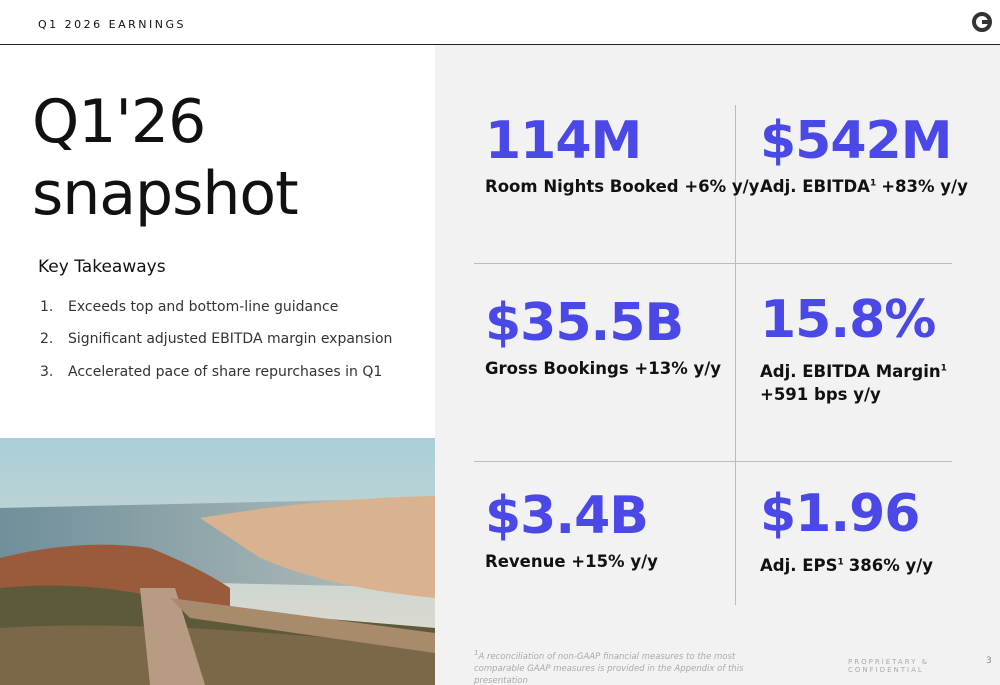 The image size is (1000, 685). I want to click on takeaways-heading: Key Takeaways, so click(102, 267).